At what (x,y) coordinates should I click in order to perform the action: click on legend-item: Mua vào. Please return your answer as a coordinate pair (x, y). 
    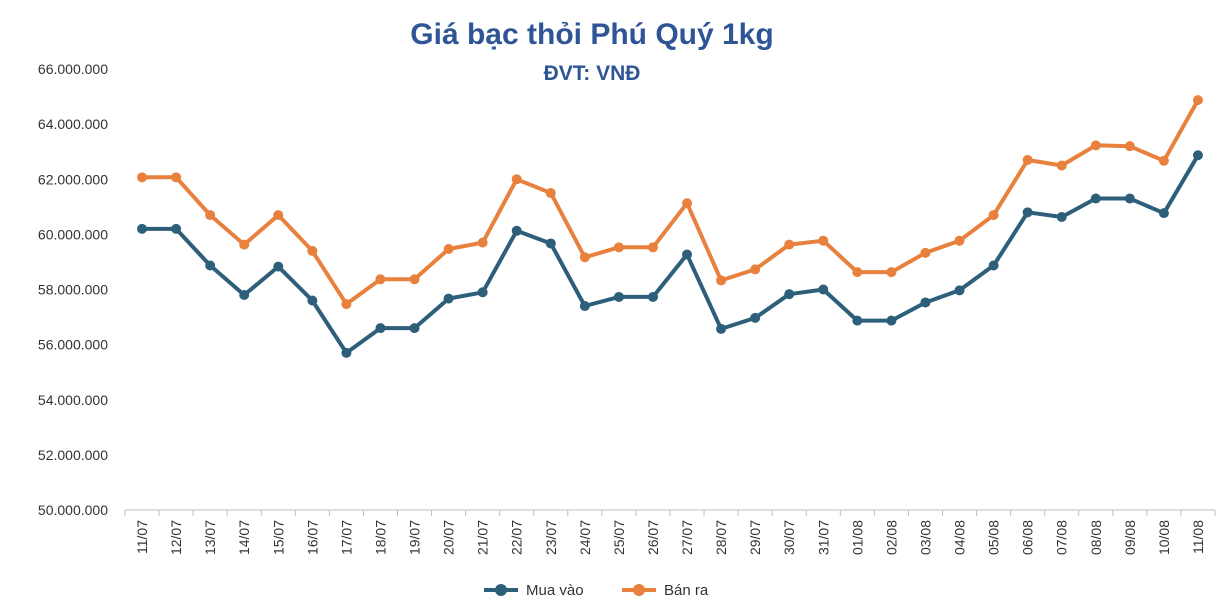
    Looking at the image, I should click on (534, 590).